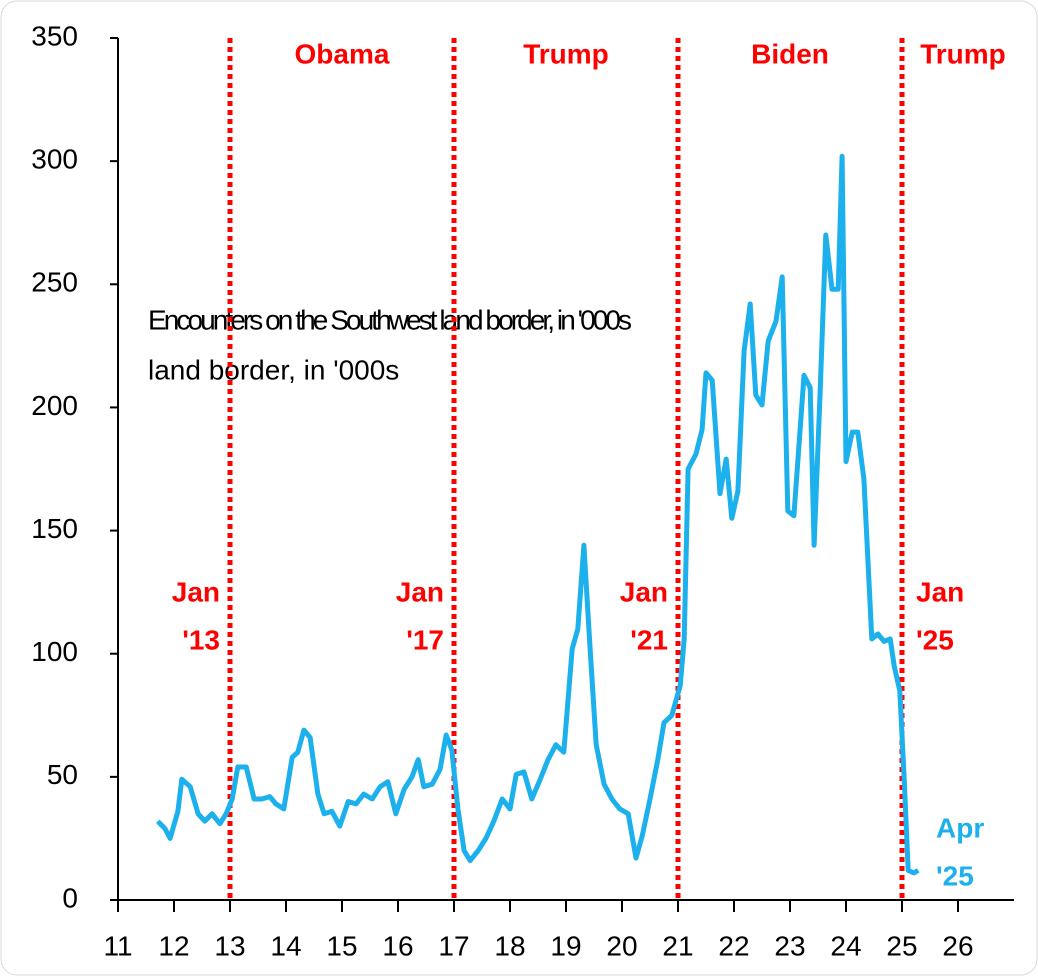 The height and width of the screenshot is (976, 1038). Describe the element at coordinates (70, 897) in the screenshot. I see `y-tick-label: 0` at that location.